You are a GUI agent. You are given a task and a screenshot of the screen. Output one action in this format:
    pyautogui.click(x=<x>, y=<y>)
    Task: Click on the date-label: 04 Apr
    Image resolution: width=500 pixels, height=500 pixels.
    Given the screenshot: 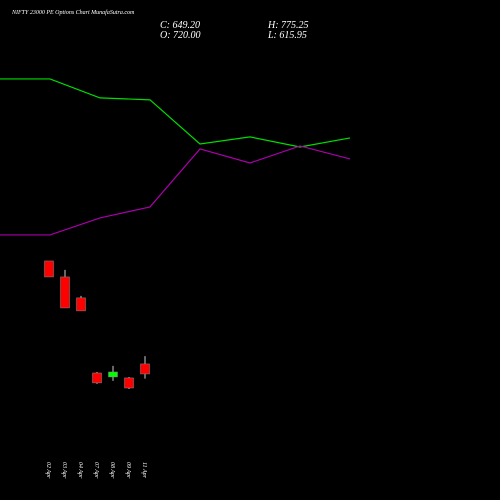 What is the action you would take?
    pyautogui.click(x=80, y=470)
    